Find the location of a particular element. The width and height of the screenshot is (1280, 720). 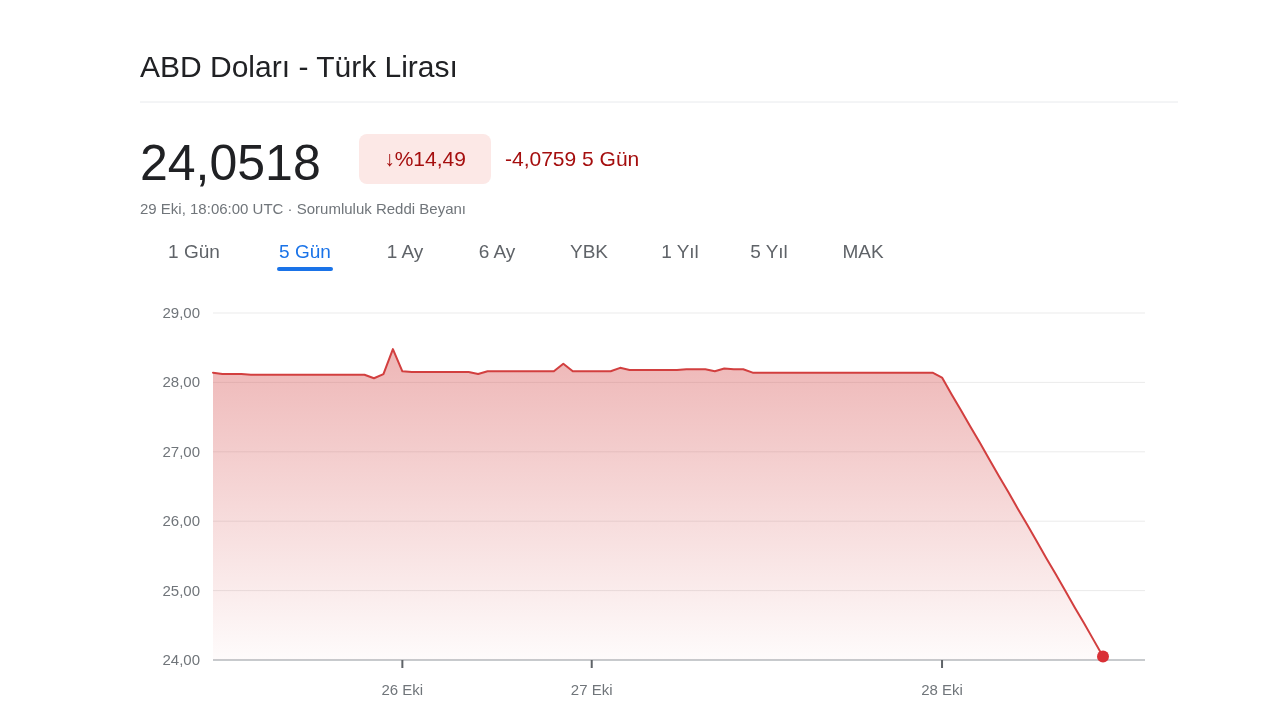

x-tick-label: 26 Eki is located at coordinates (402, 689).